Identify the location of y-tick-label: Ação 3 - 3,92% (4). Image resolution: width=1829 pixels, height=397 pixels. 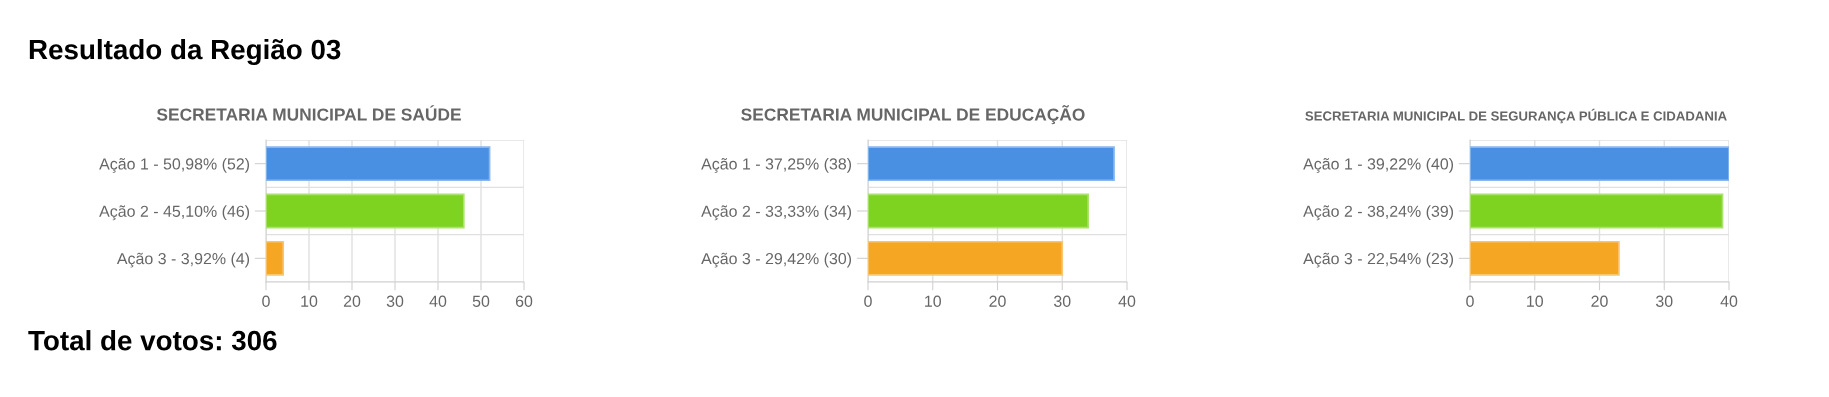
(183, 260).